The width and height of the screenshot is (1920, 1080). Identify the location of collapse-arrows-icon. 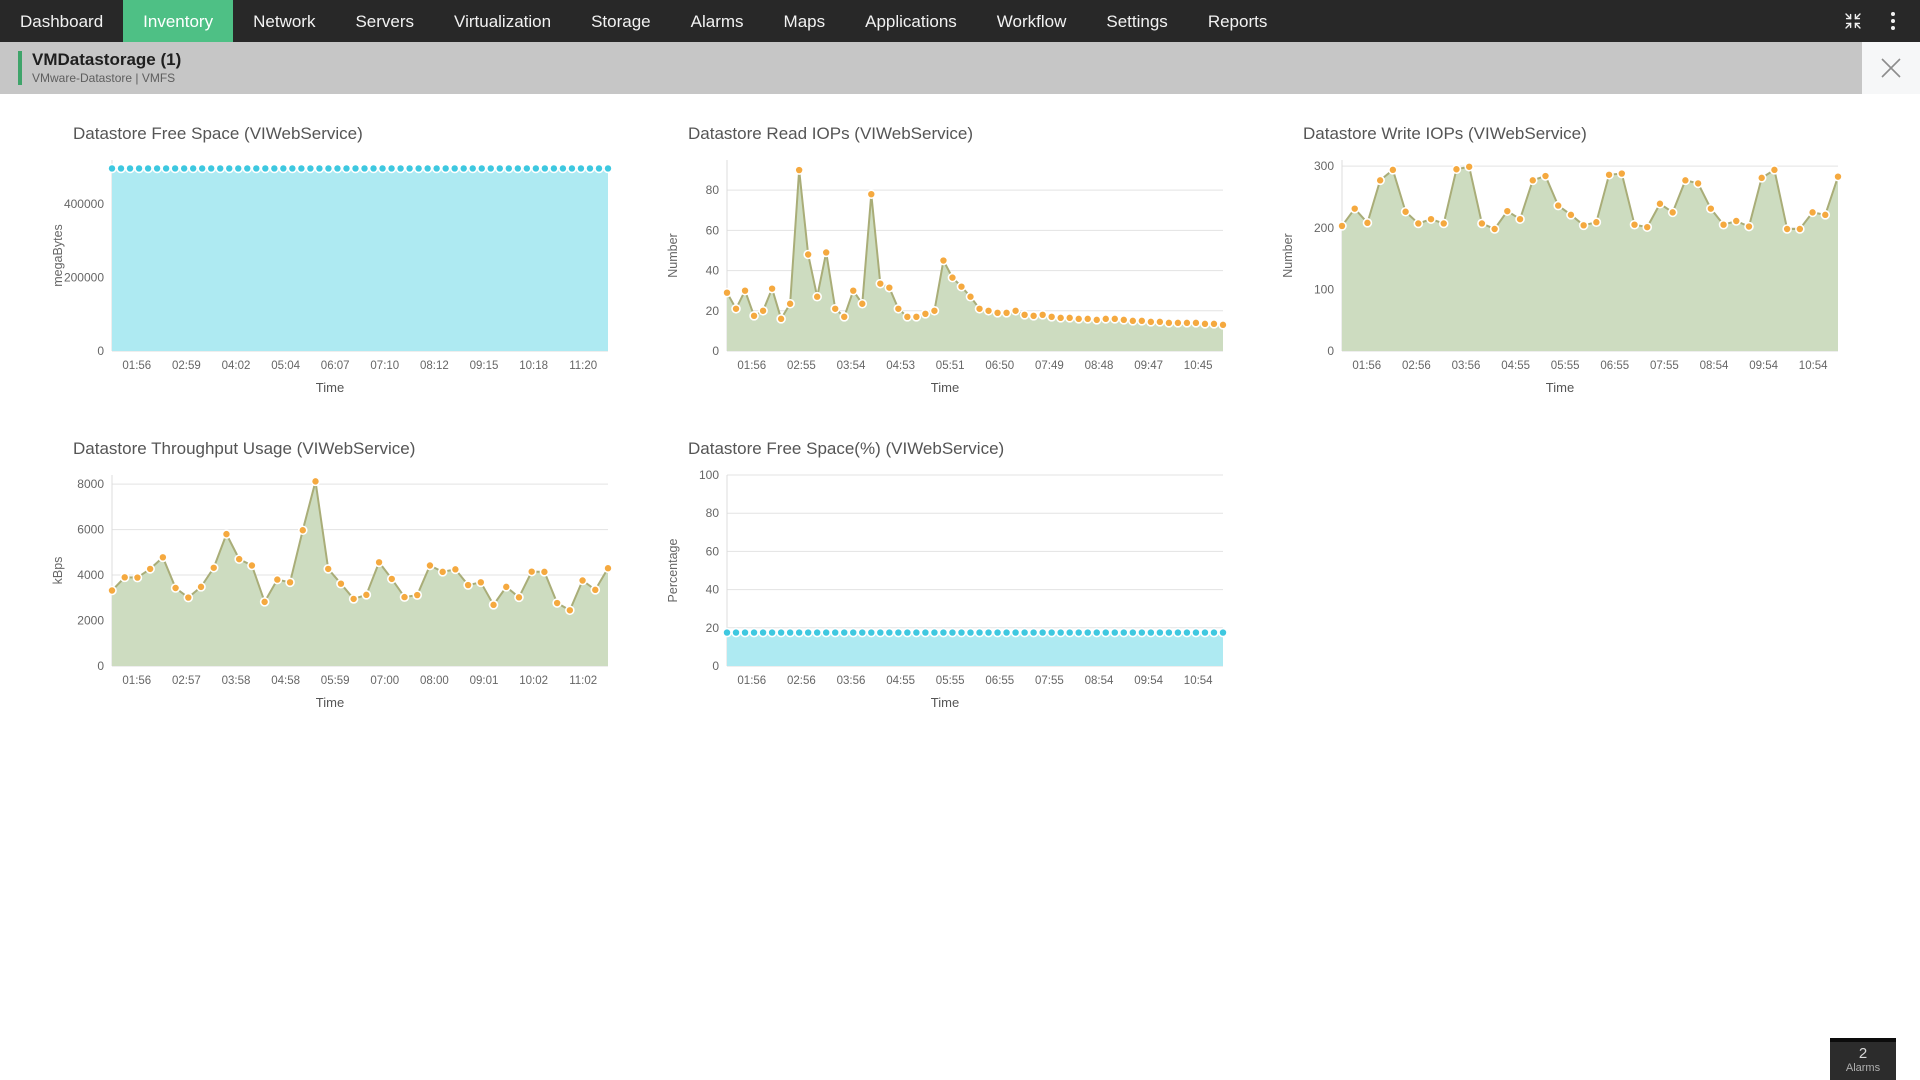
(1853, 21).